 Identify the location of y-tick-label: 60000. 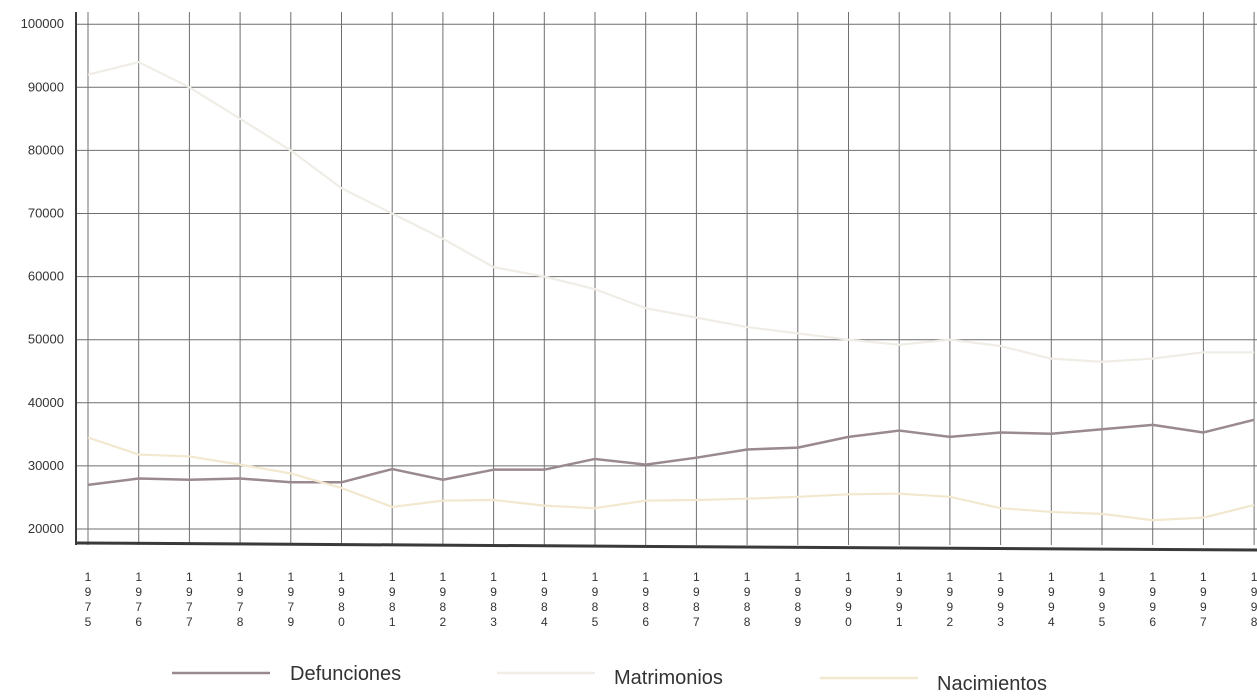
(46, 276).